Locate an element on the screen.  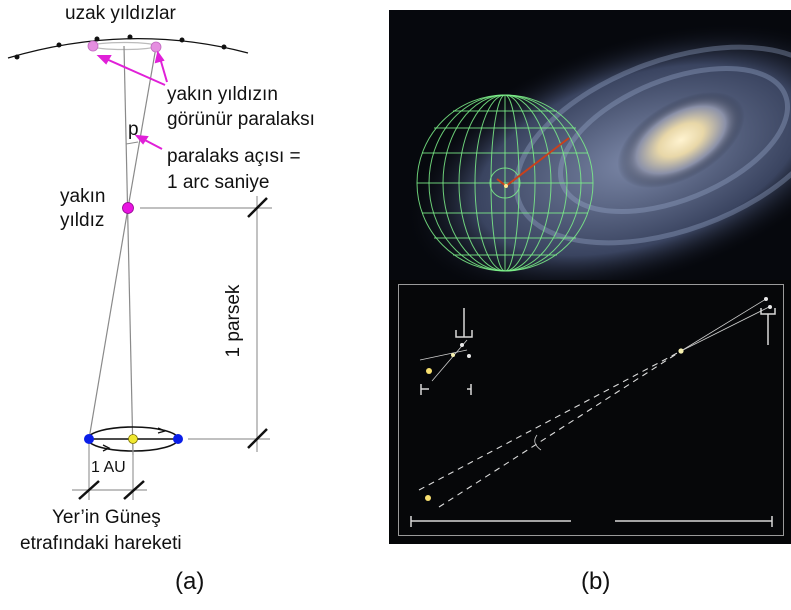
apparent-position-right is located at coordinates (156, 47).